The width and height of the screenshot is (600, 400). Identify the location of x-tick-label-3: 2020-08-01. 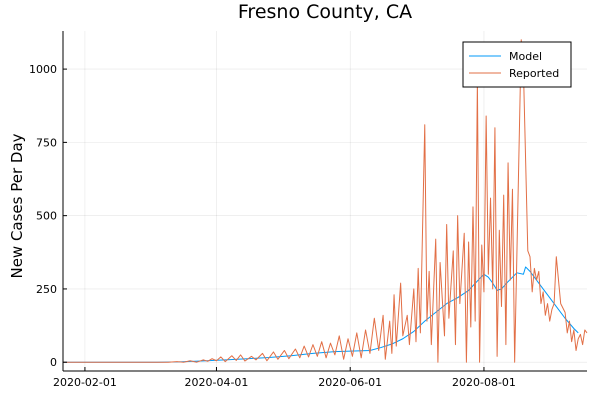
(484, 382).